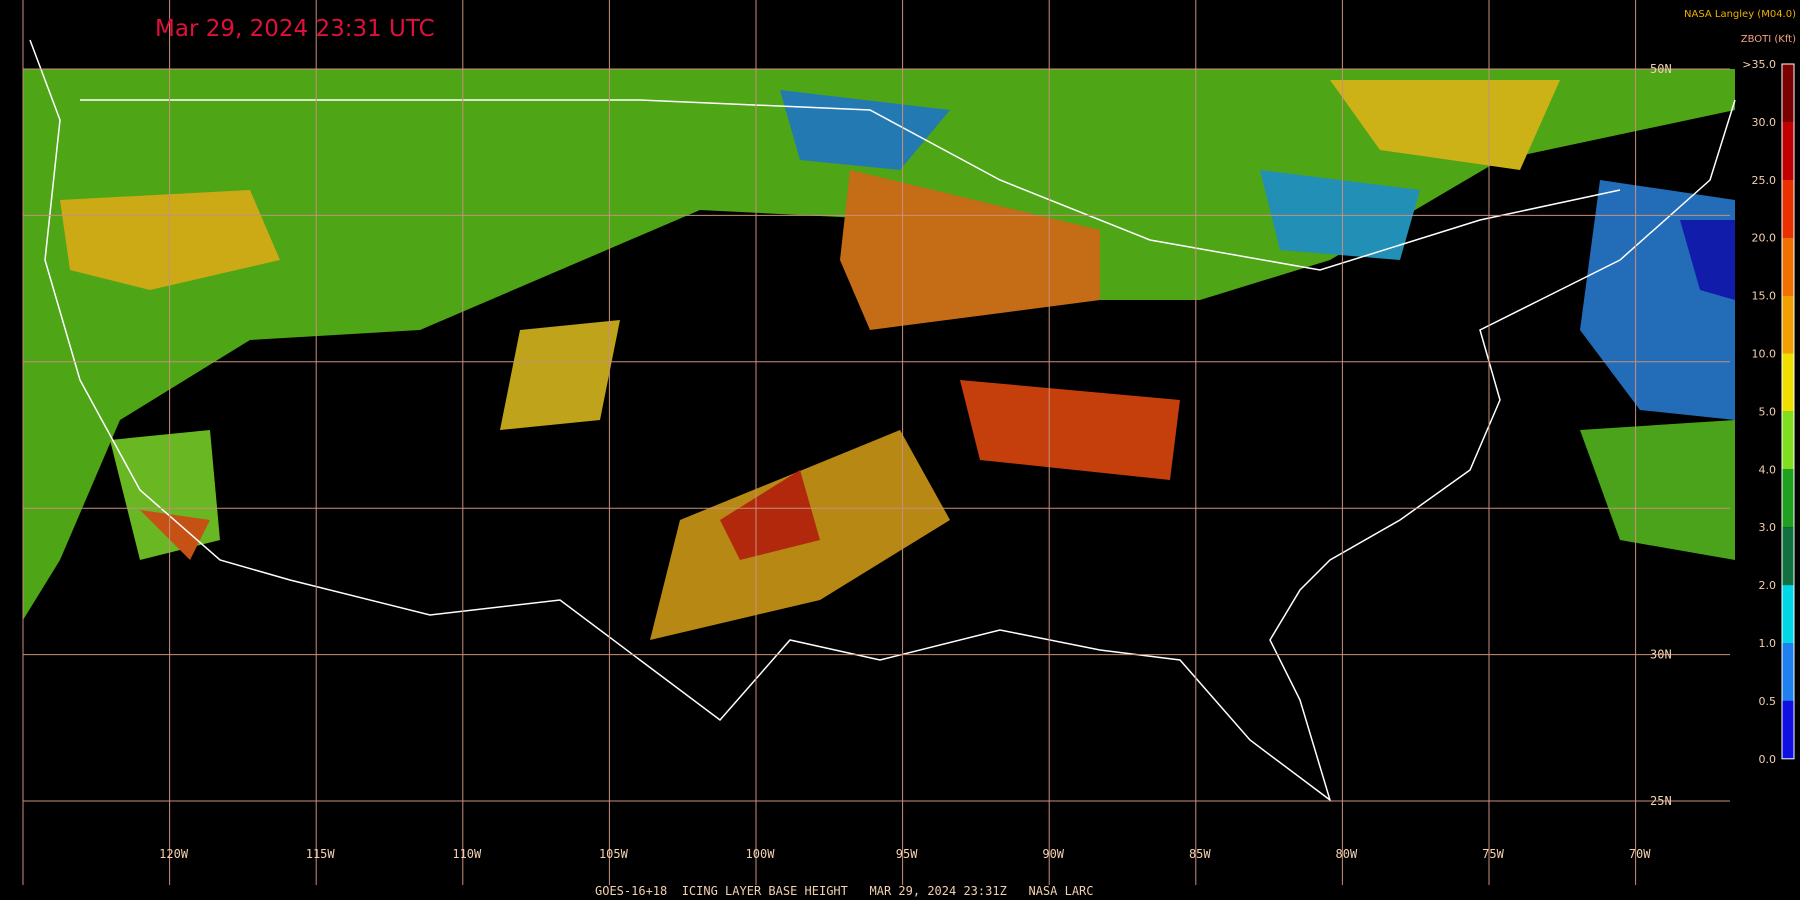  What do you see at coordinates (1640, 854) in the screenshot?
I see `lon-label: 70W` at bounding box center [1640, 854].